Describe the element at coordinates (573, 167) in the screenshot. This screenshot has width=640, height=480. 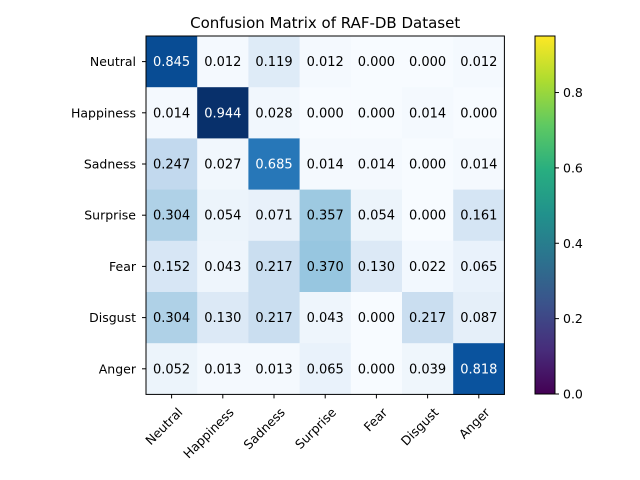
I see `colorbar-tick-label: 0.6` at that location.